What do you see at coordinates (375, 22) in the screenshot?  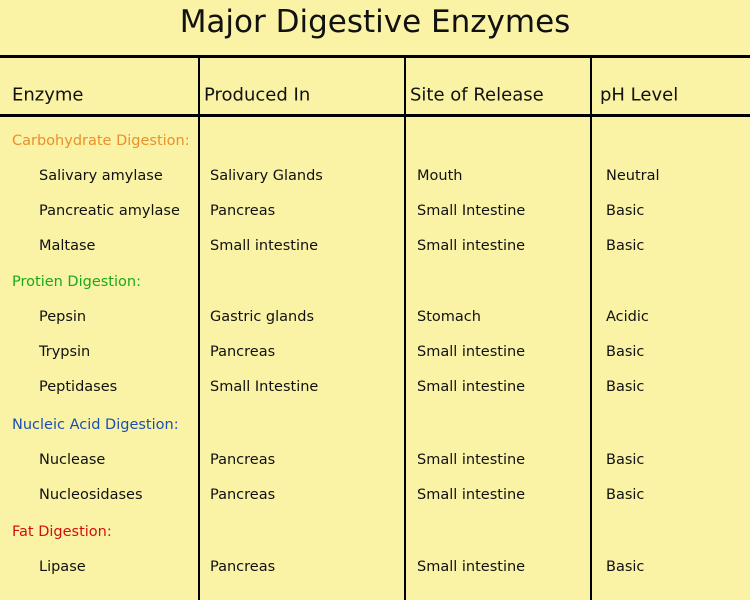 I see `title: Major Digestive Enzymes` at bounding box center [375, 22].